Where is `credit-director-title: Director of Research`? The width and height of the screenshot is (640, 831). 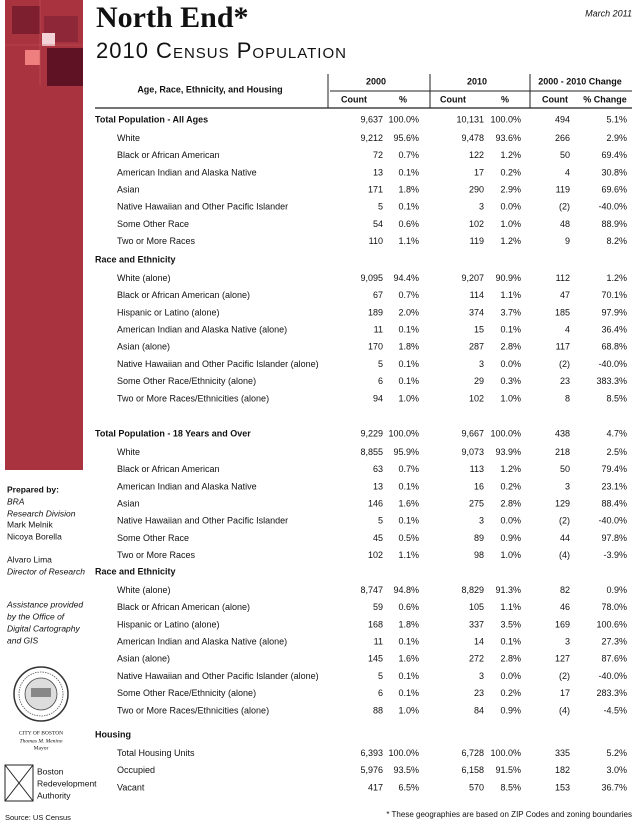 credit-director-title: Director of Research is located at coordinates (46, 571).